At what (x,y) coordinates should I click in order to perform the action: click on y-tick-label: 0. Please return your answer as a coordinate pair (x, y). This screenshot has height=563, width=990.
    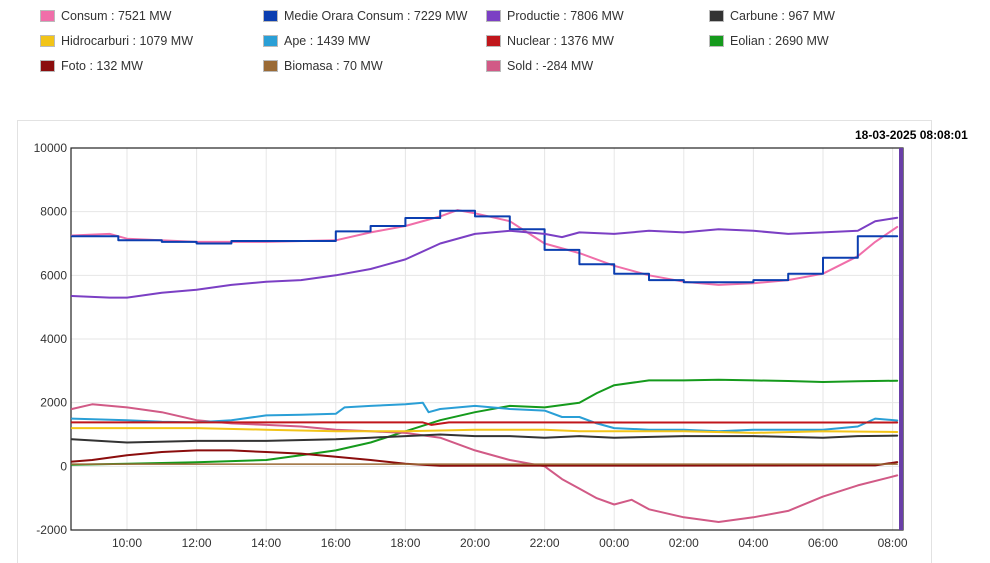
    Looking at the image, I should click on (63, 466).